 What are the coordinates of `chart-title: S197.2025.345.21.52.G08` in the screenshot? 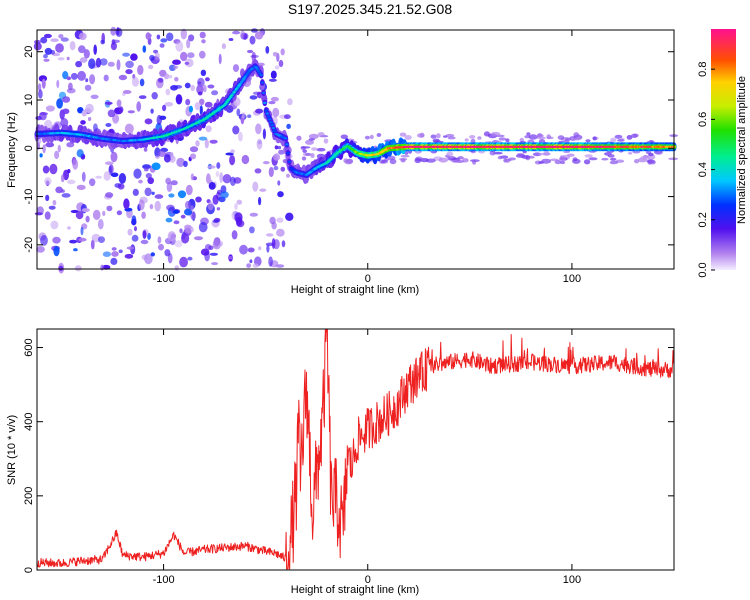 It's located at (370, 9).